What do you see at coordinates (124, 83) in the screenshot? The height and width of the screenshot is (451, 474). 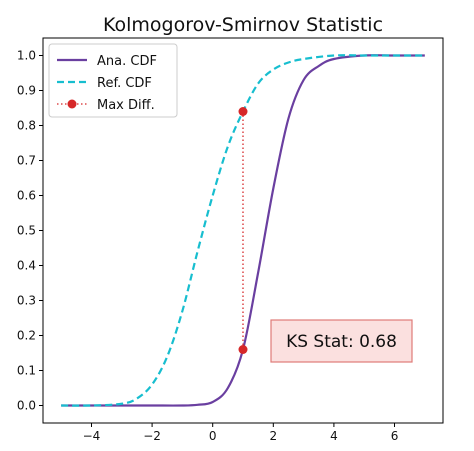 I see `legend-label-ref-cdf: Ref. CDF` at bounding box center [124, 83].